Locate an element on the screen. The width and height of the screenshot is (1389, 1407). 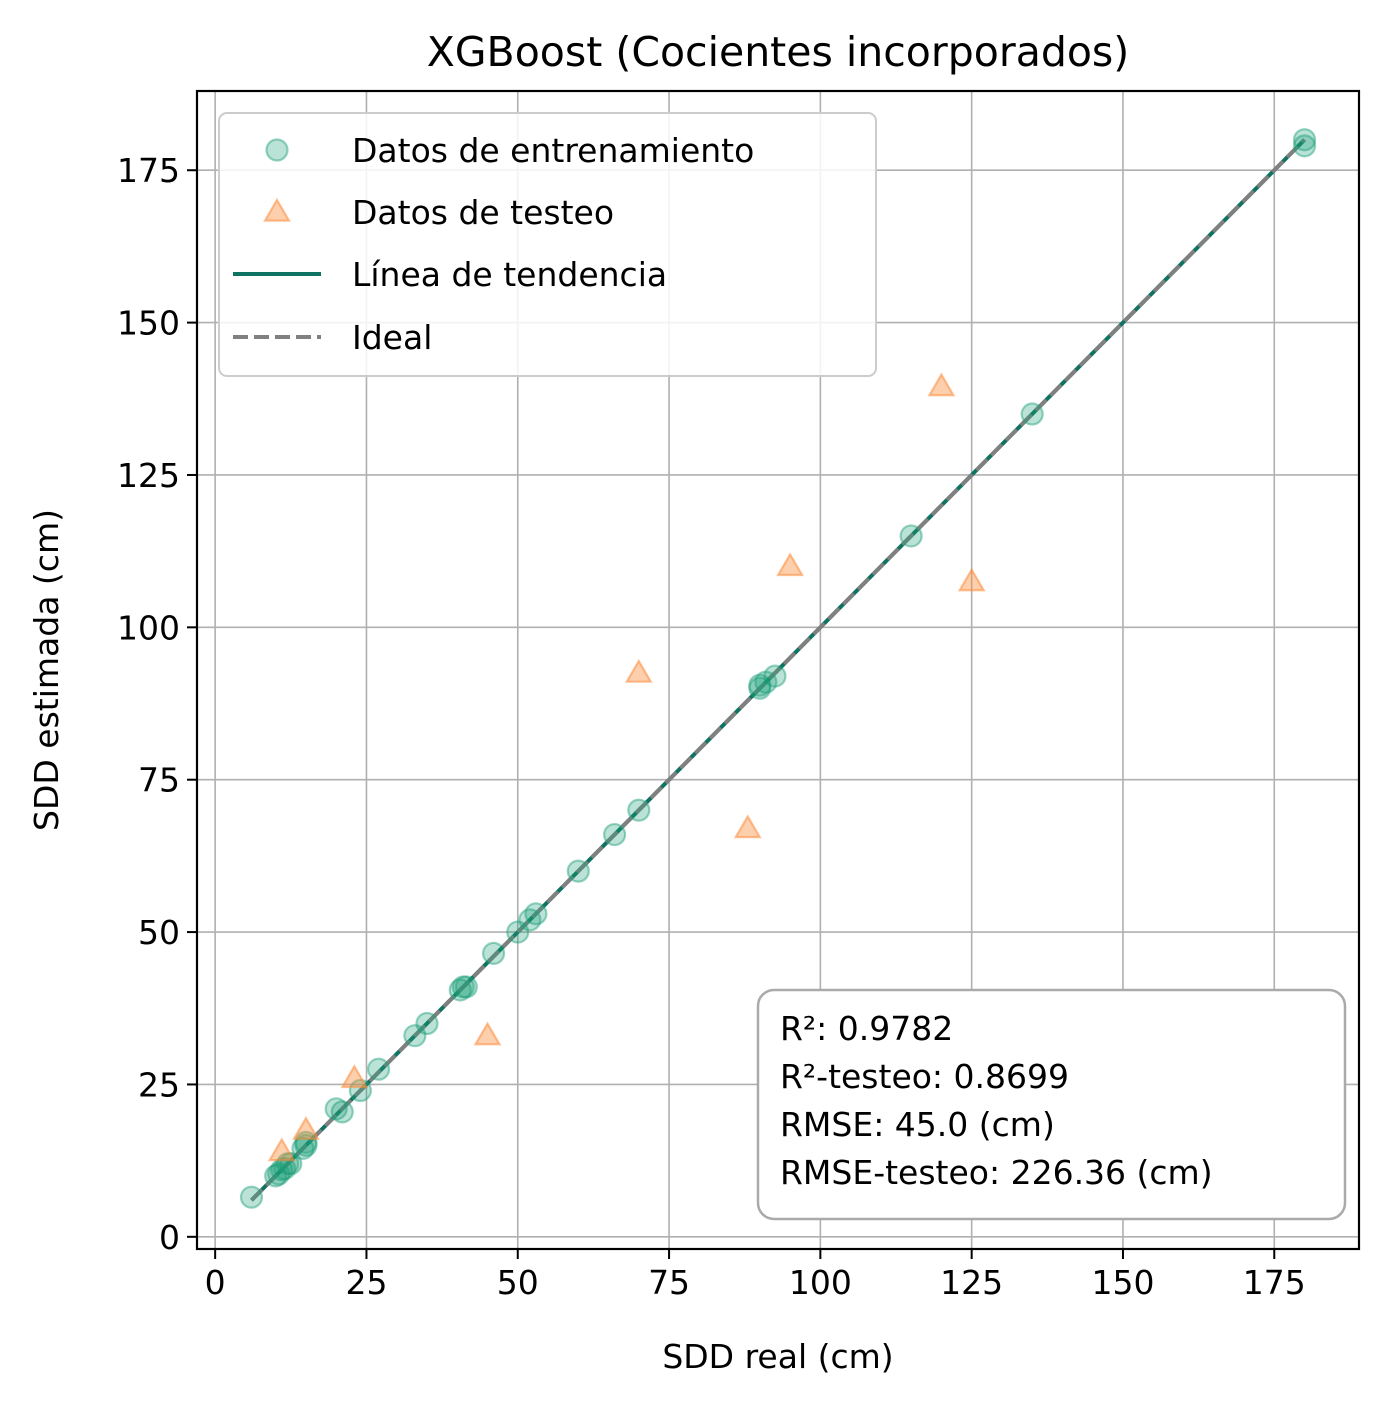
metrics-line: R²: 0.9782 is located at coordinates (866, 1028).